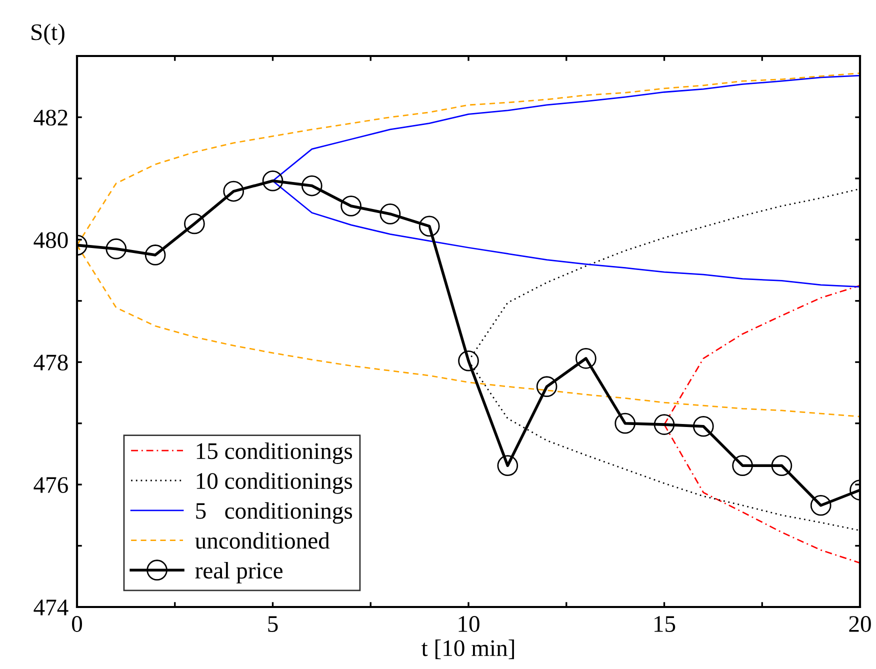 The width and height of the screenshot is (876, 669). What do you see at coordinates (51, 118) in the screenshot?
I see `y-tick-label: 482` at bounding box center [51, 118].